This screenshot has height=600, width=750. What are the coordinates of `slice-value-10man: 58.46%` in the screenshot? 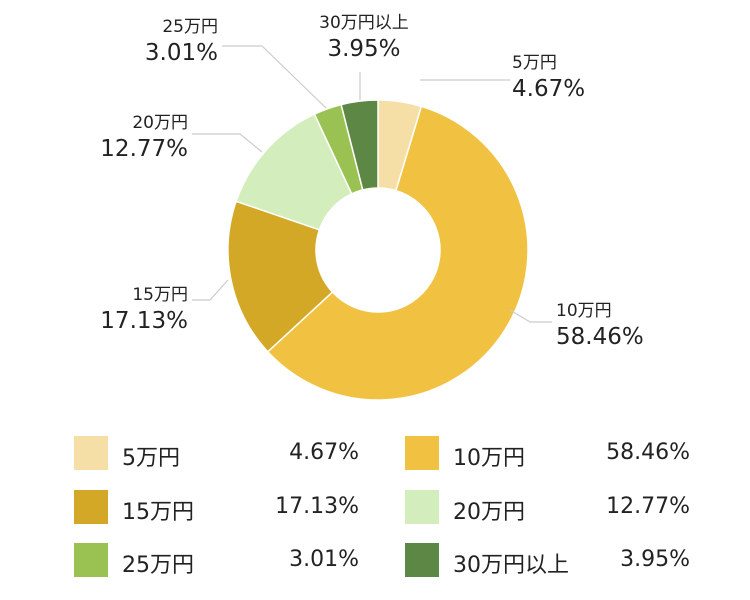 It's located at (600, 337).